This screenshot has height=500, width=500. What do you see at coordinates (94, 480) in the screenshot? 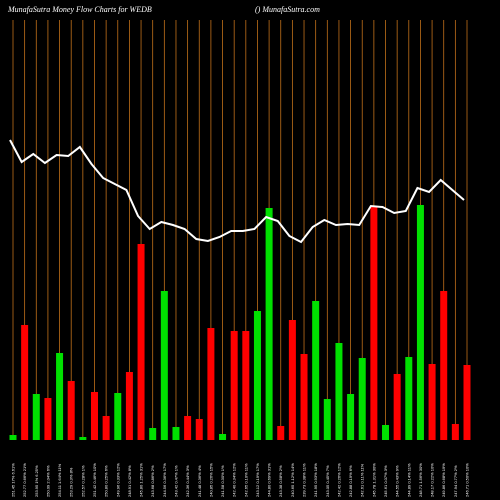
I see `x-tick-label: 251.42 0.46% 10%` at bounding box center [94, 480].